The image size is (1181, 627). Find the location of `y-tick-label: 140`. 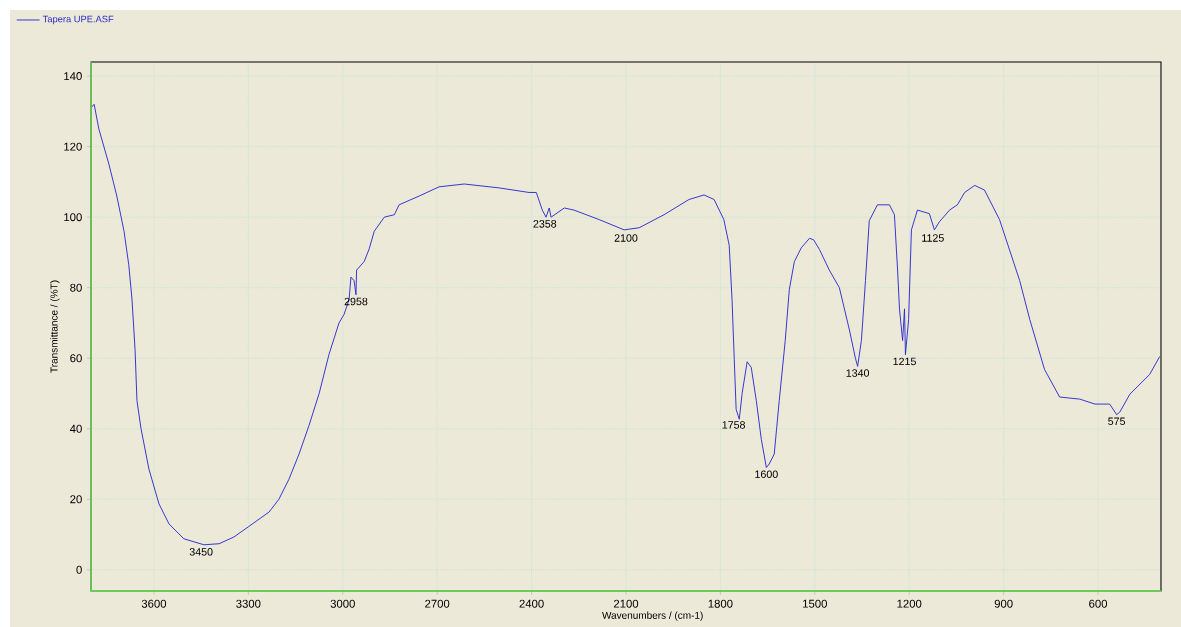

y-tick-label: 140 is located at coordinates (73, 76).